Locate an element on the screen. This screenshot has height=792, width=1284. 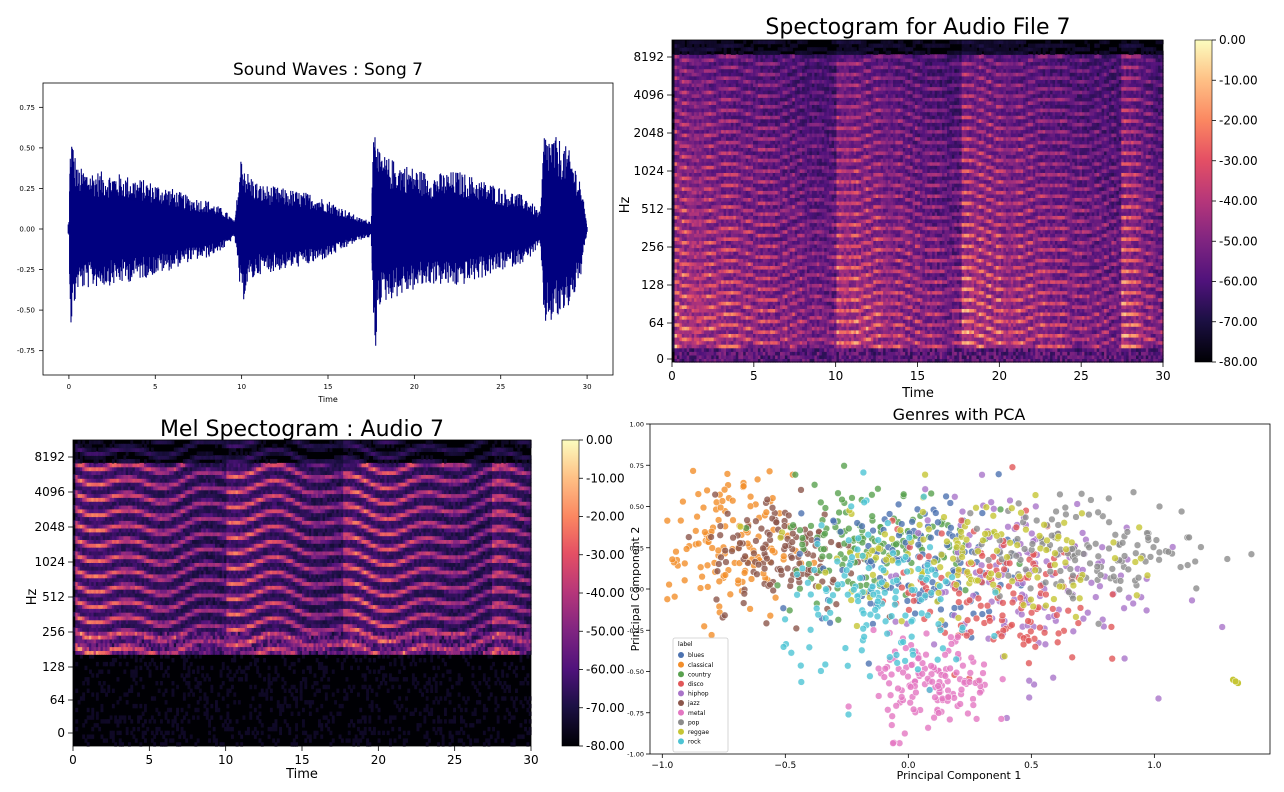
legend-label: hiphop is located at coordinates (698, 694).